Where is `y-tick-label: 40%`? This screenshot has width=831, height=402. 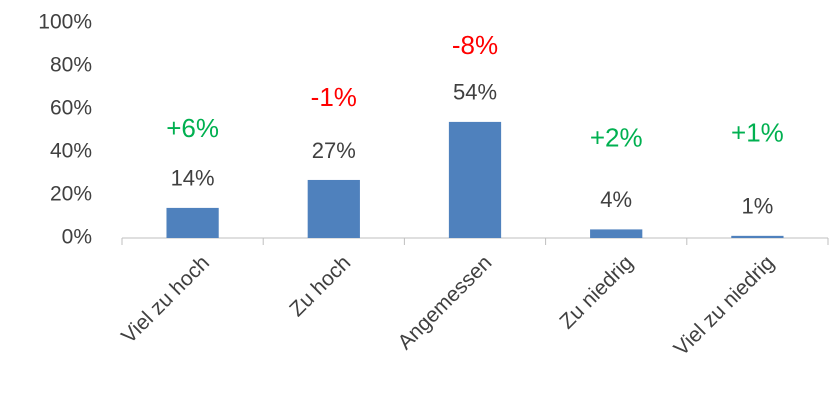 y-tick-label: 40% is located at coordinates (71, 151).